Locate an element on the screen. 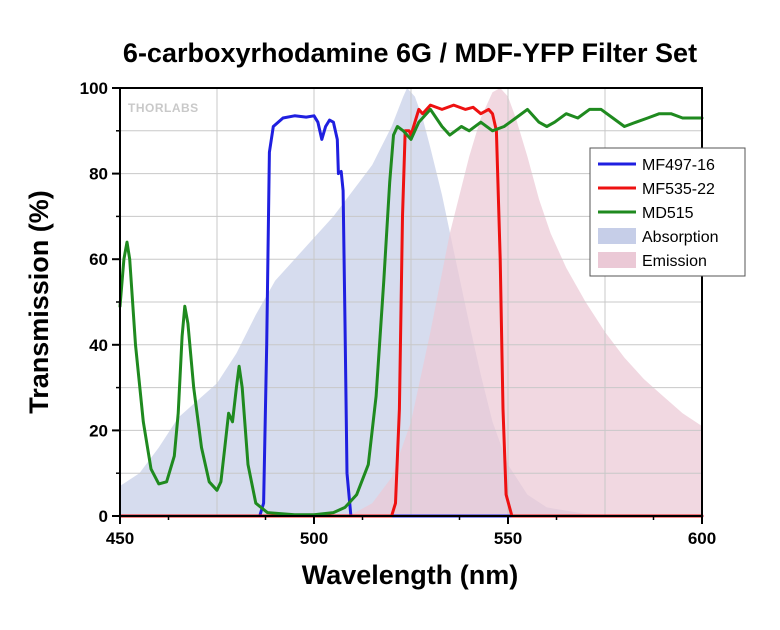 The image size is (780, 630). legend-label-mf535-22: MF535-22 is located at coordinates (678, 189).